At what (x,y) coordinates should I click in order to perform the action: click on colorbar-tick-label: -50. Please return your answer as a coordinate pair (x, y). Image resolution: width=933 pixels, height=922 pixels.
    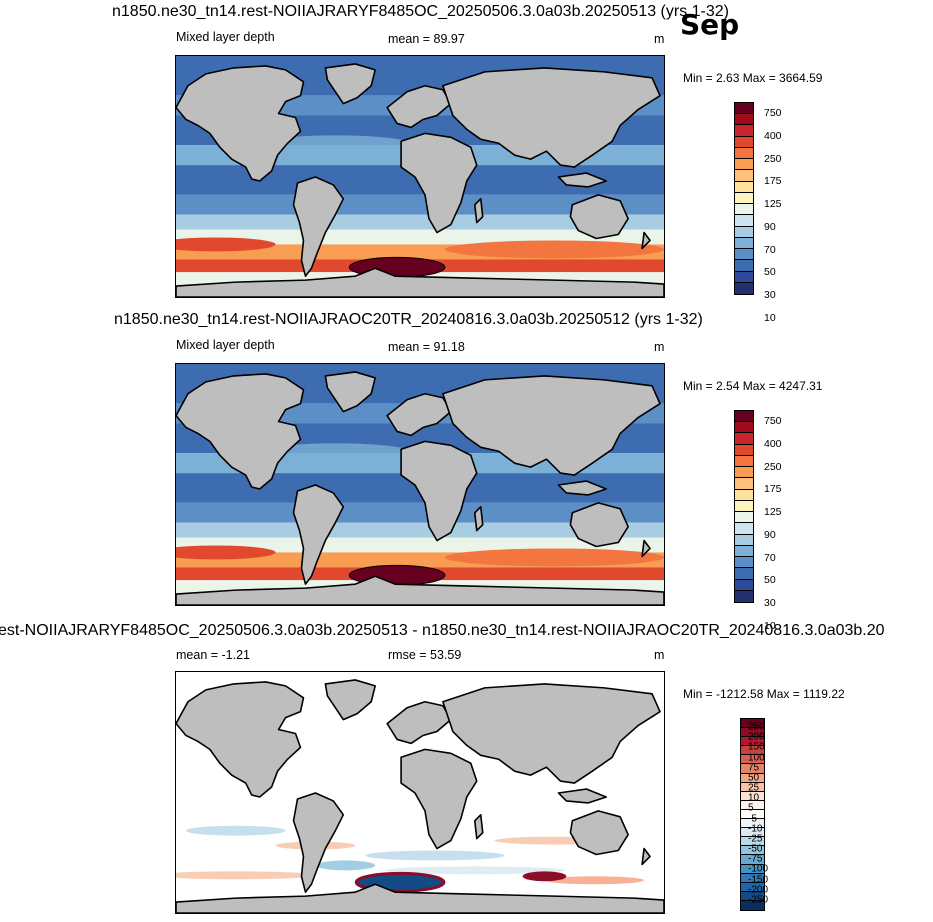
    Looking at the image, I should click on (755, 849).